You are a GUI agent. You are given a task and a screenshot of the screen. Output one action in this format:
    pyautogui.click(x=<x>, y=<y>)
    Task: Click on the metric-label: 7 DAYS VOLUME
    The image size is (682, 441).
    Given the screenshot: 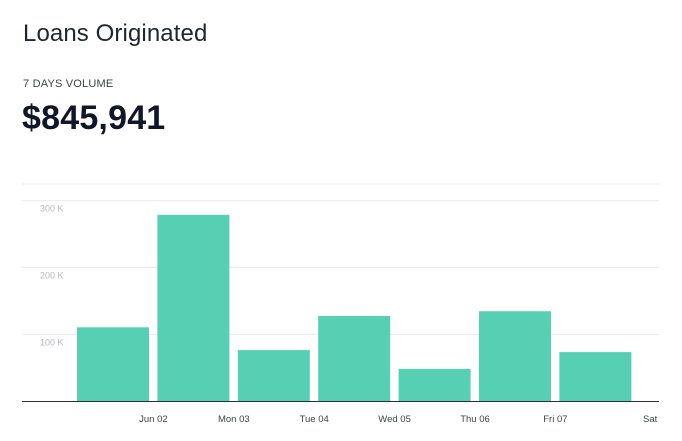 What is the action you would take?
    pyautogui.click(x=68, y=84)
    